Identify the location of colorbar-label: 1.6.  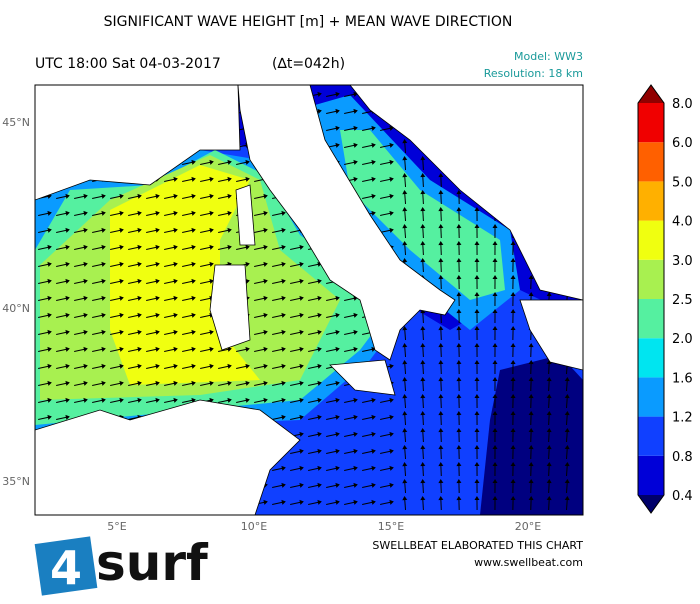
(682, 378).